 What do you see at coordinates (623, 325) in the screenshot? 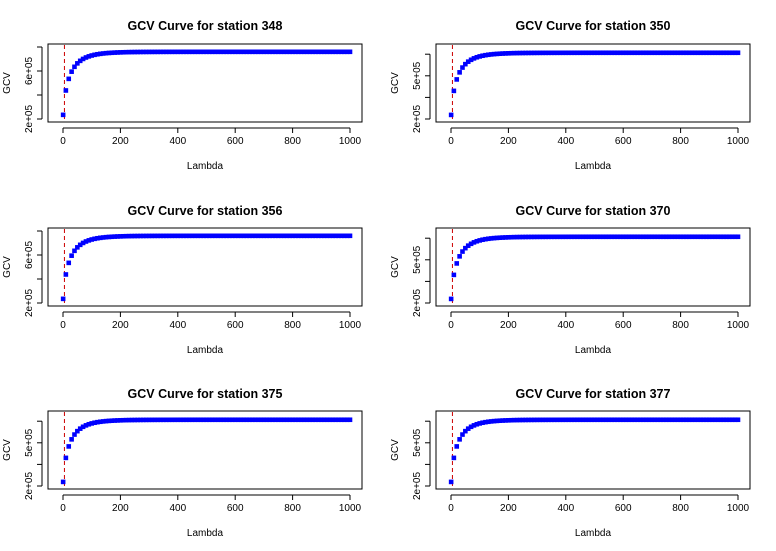
I see `x-tick-label: 600` at bounding box center [623, 325].